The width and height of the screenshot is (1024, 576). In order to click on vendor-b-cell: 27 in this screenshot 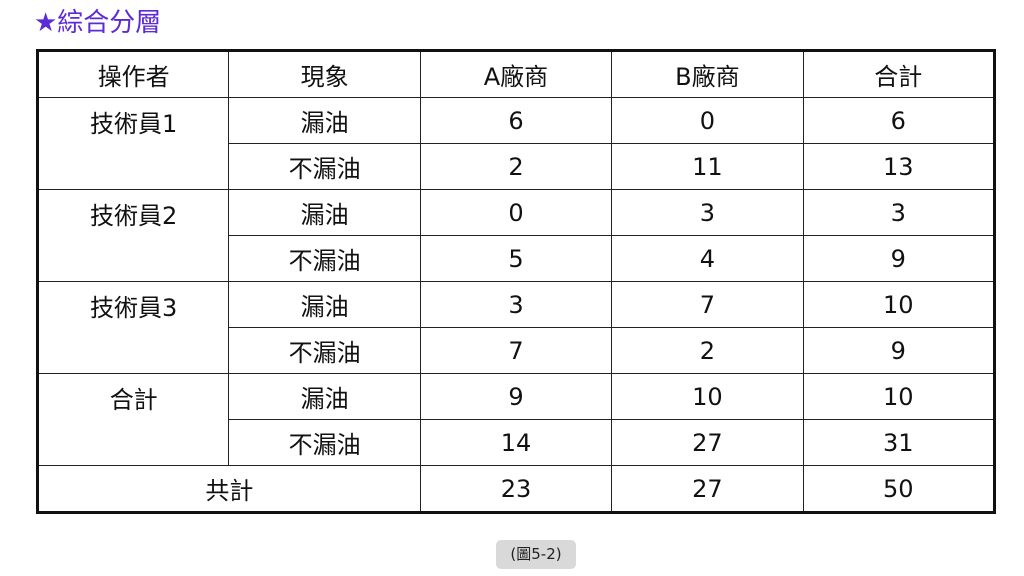, I will do `click(707, 442)`.